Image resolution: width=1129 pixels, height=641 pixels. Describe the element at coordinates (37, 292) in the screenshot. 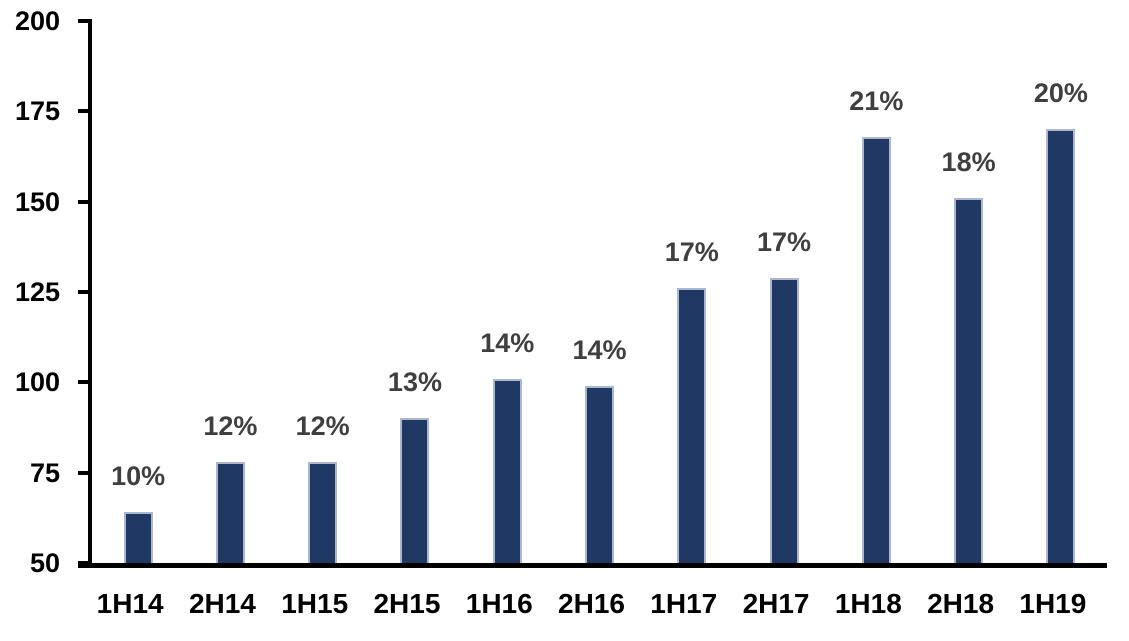

I see `y-tick-label: 125` at that location.